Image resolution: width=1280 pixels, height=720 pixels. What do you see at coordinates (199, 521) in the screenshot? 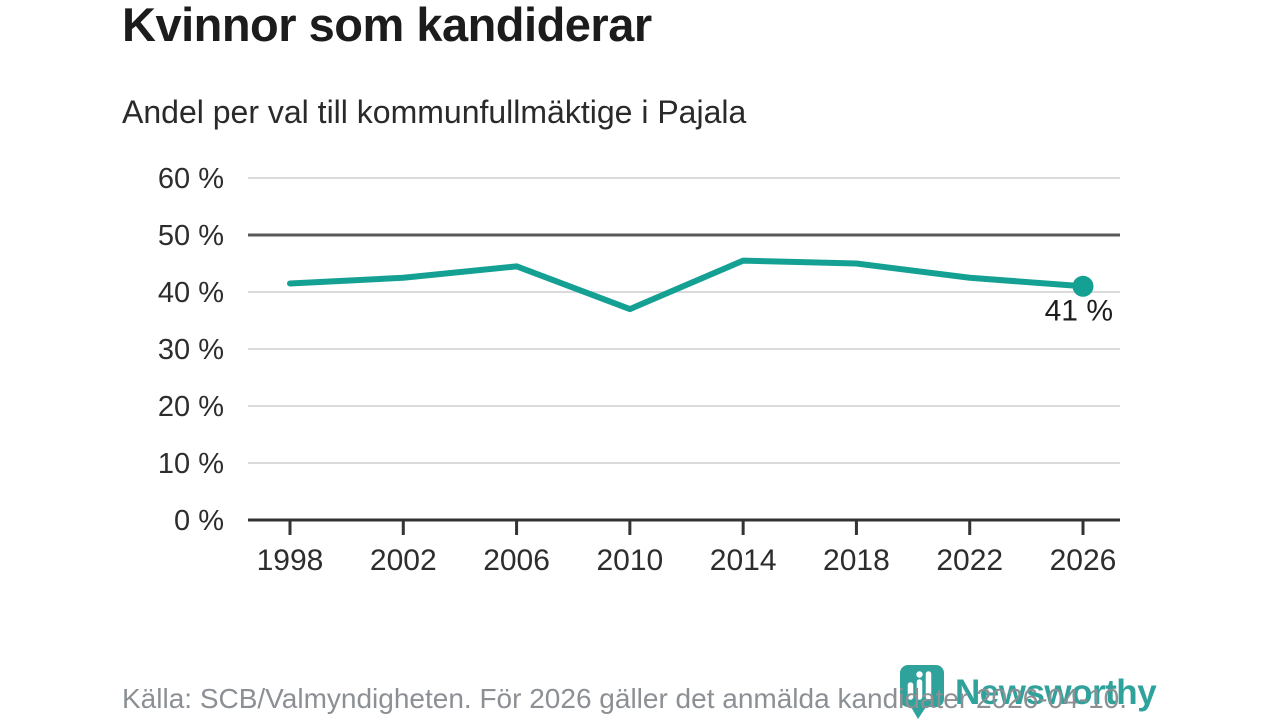
I see `y-axis-label: 0 %` at bounding box center [199, 521].